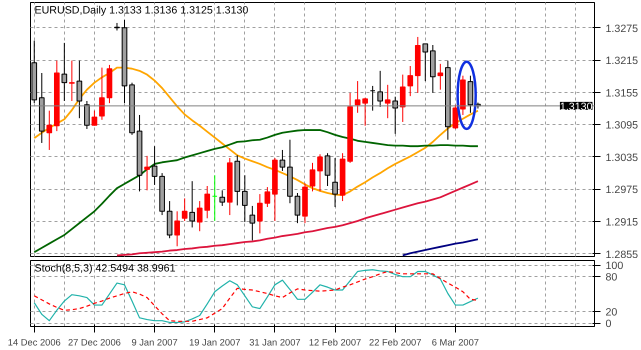  I want to click on chart-title: EURUSD,Daily 1.3133 1.3136 1.3125 1.3130, so click(141, 10).